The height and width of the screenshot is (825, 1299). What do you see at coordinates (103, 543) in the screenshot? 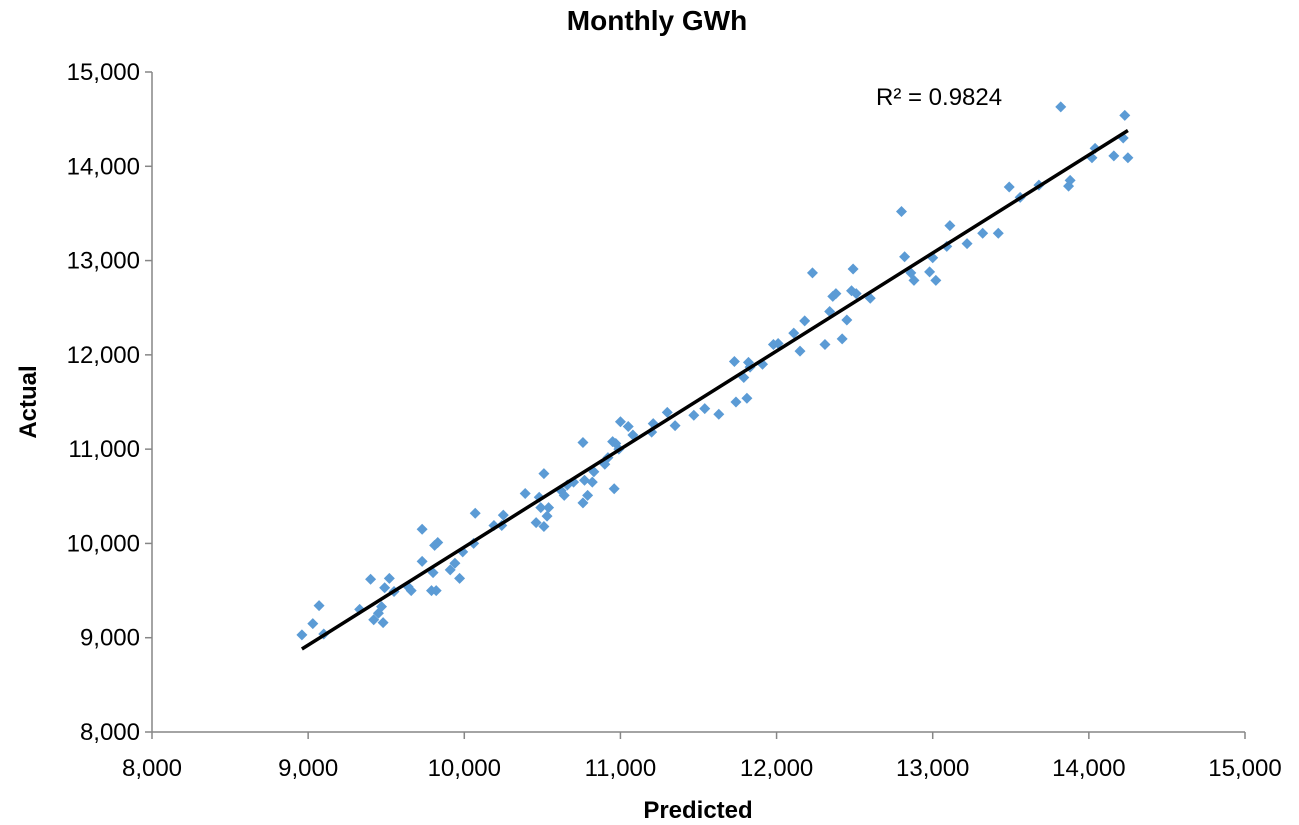
I see `y-tick-label: 10,000` at bounding box center [103, 543].